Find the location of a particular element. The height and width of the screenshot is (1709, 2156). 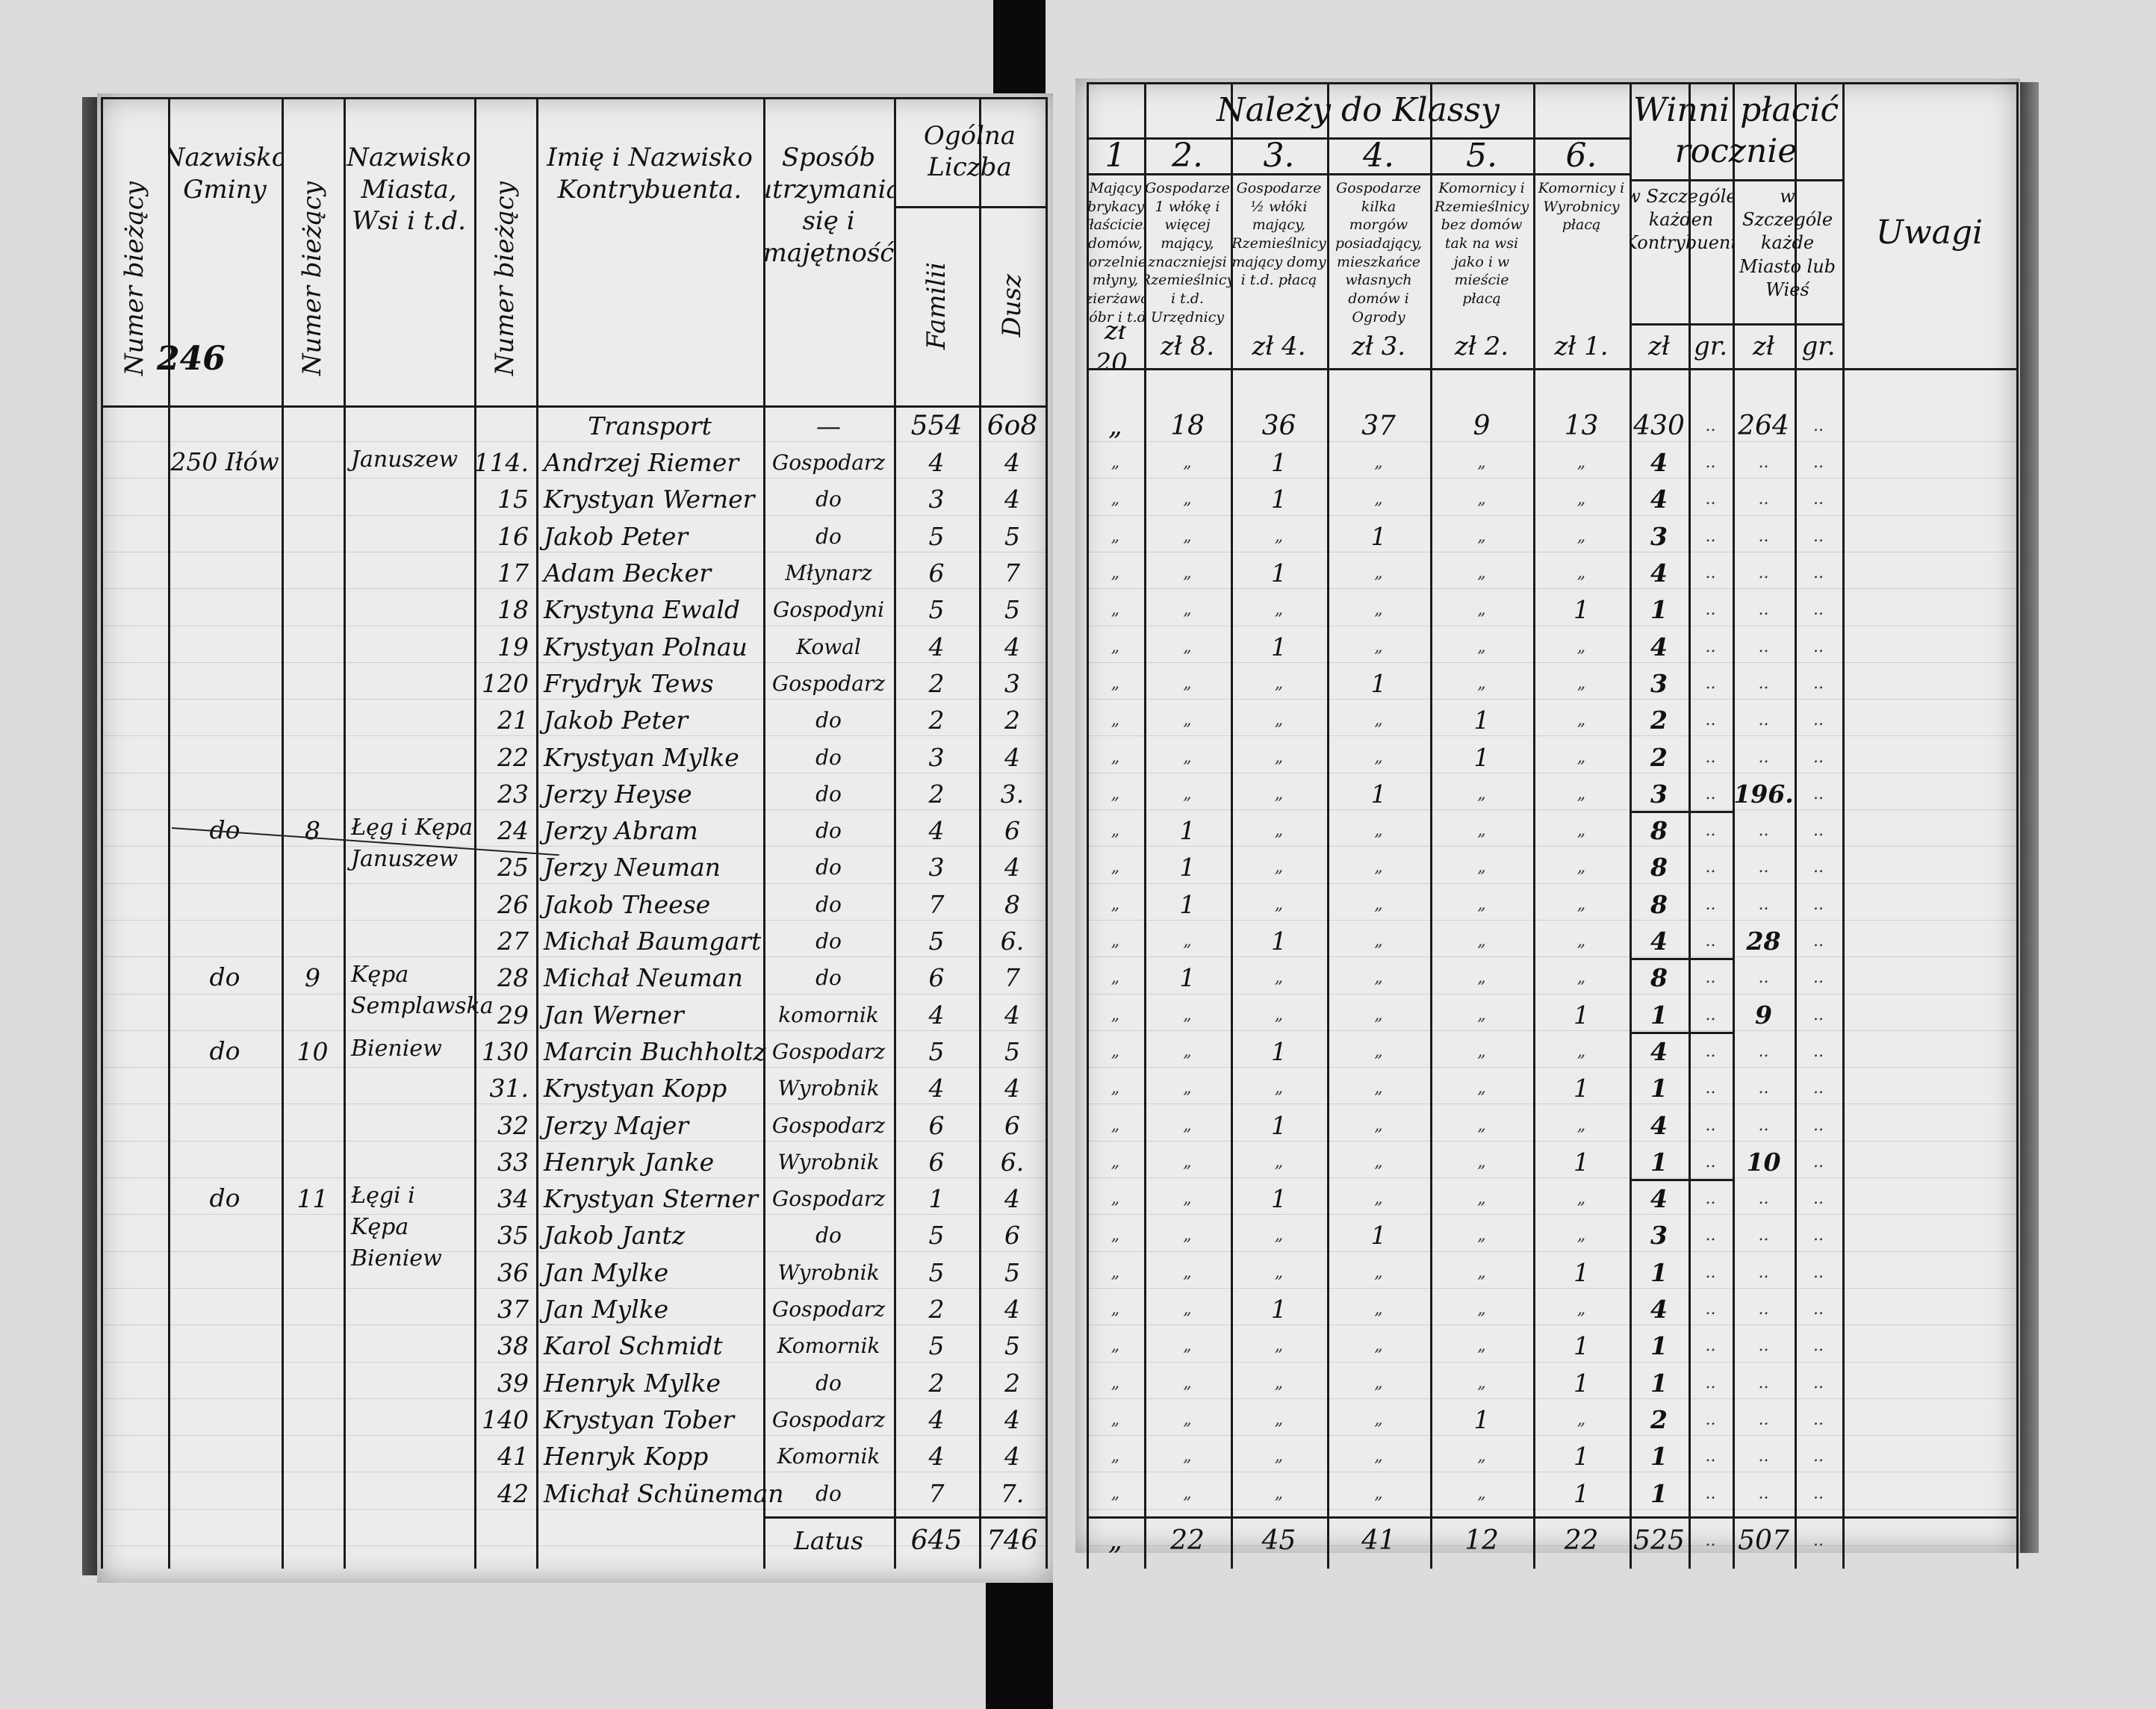

kontrybuent-zl: 1 is located at coordinates (1659, 1493).